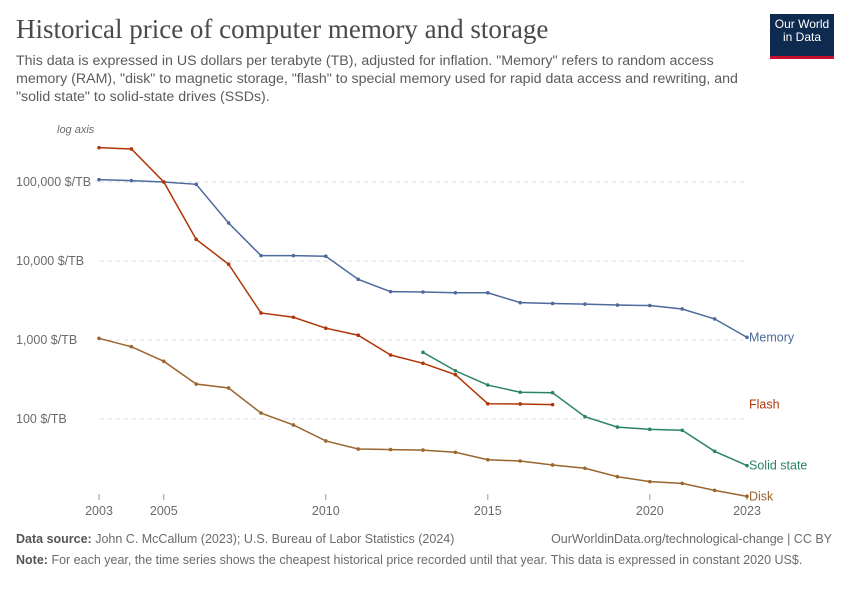 The image size is (850, 600). Describe the element at coordinates (778, 466) in the screenshot. I see `series-label: Solid state` at that location.